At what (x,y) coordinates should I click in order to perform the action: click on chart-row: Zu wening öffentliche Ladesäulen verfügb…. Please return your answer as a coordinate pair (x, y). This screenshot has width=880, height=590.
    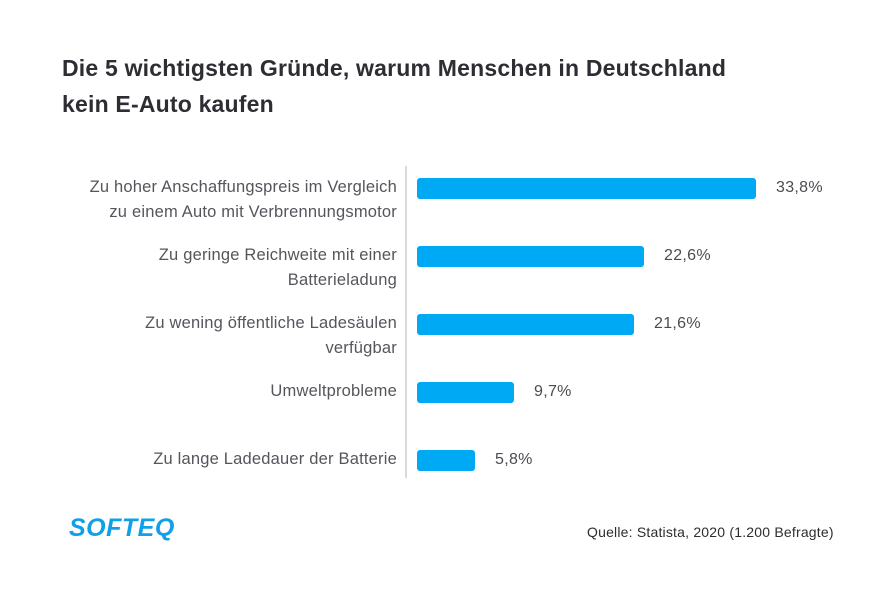
    Looking at the image, I should click on (440, 324).